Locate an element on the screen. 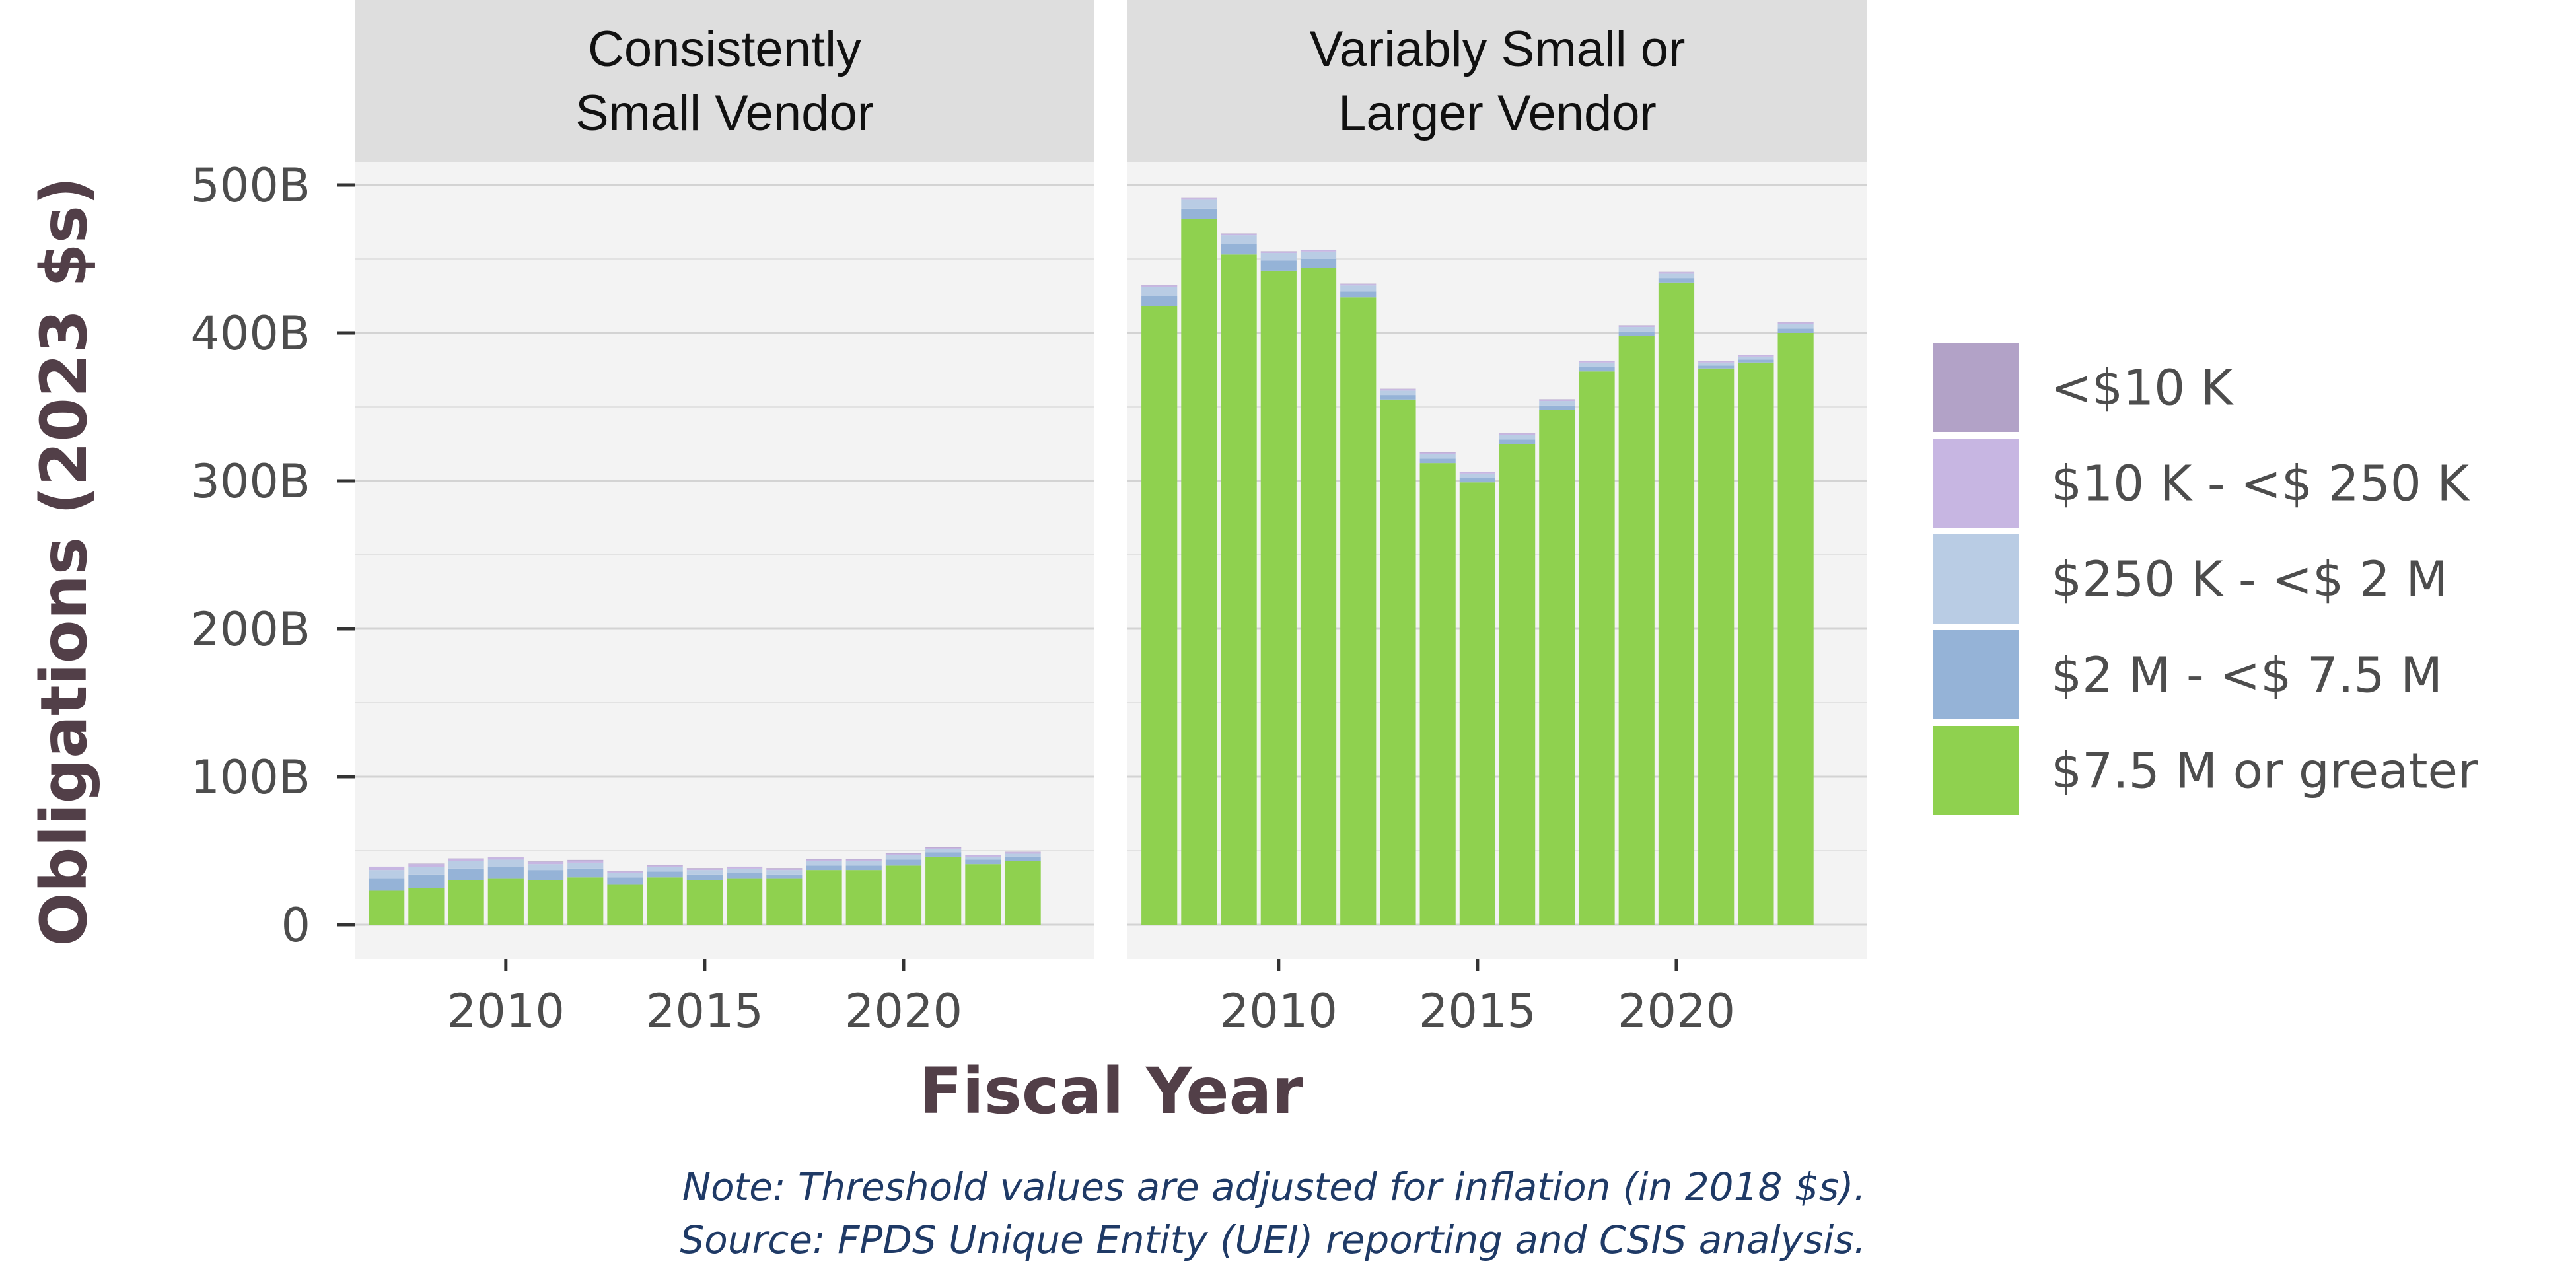 This screenshot has height=1288, width=2576. legend-key-10k_250k is located at coordinates (1976, 483).